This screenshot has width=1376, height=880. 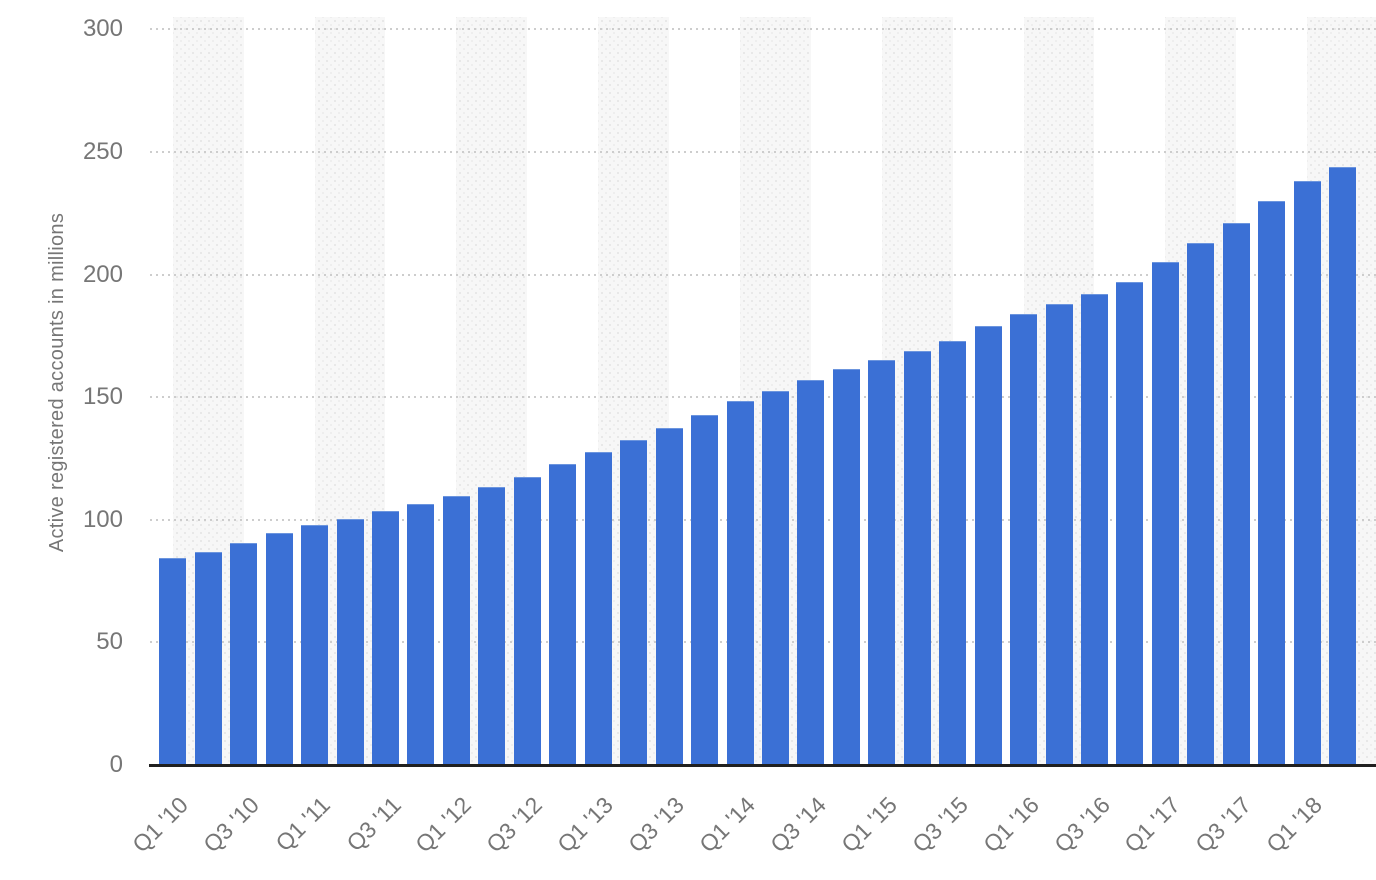 What do you see at coordinates (102, 519) in the screenshot?
I see `y-axis-tick-label: 100` at bounding box center [102, 519].